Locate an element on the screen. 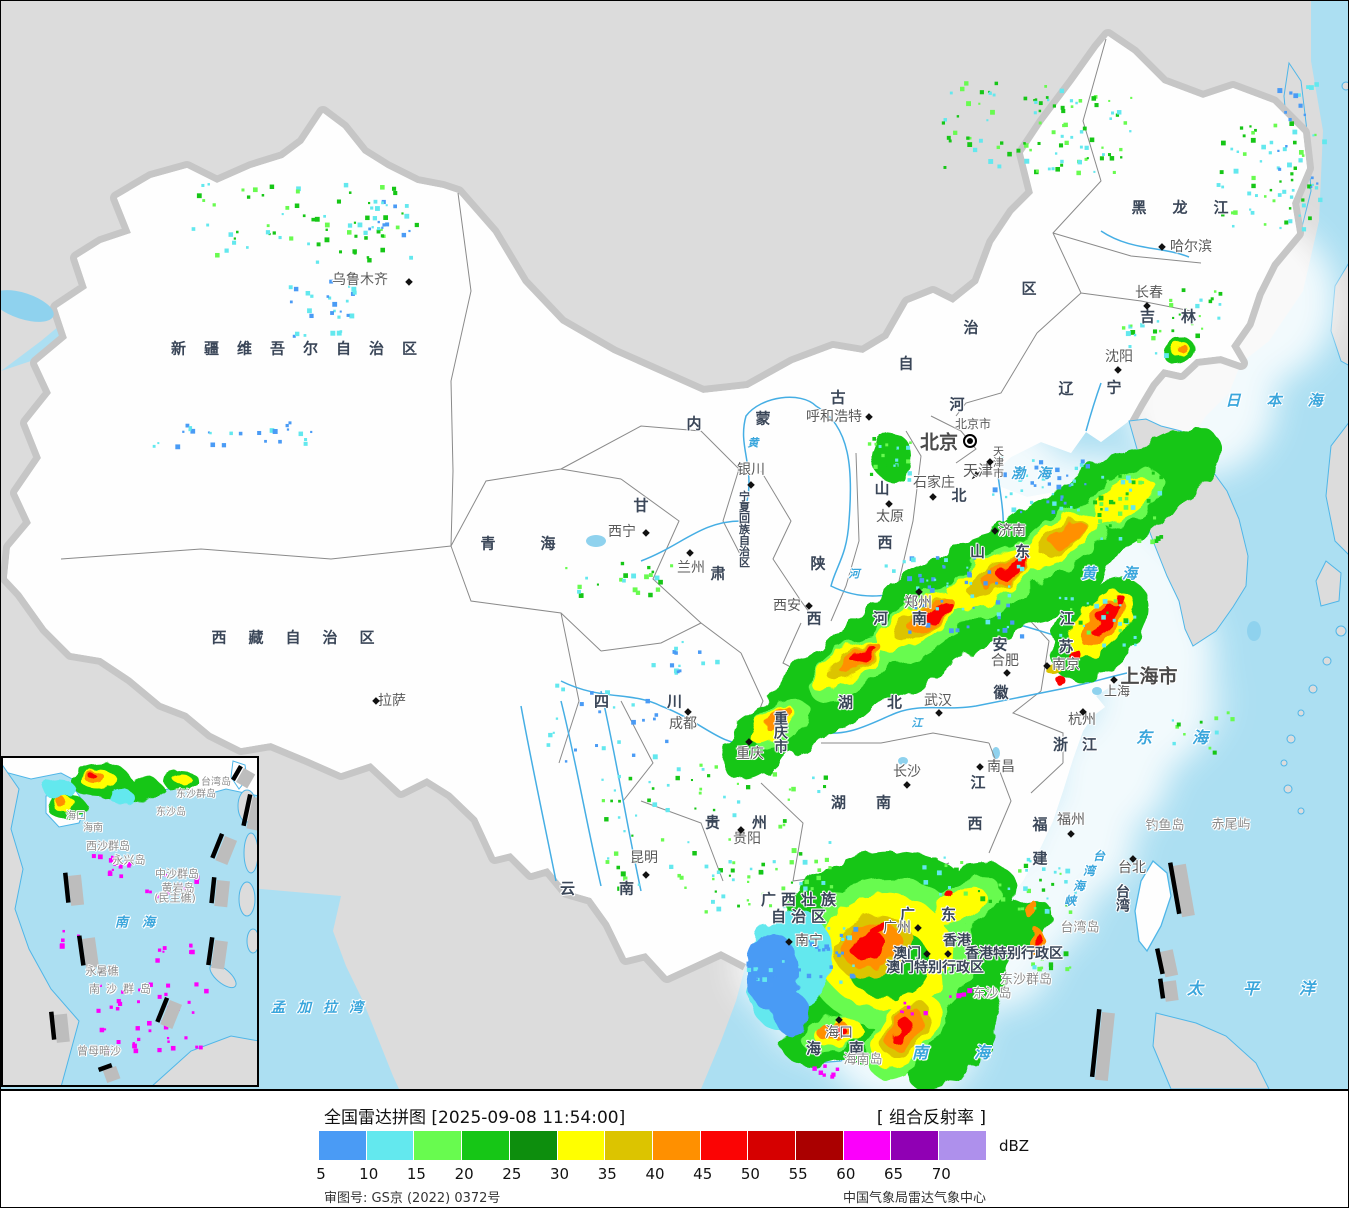  colorbar-tick-35: 35 is located at coordinates (607, 1174).